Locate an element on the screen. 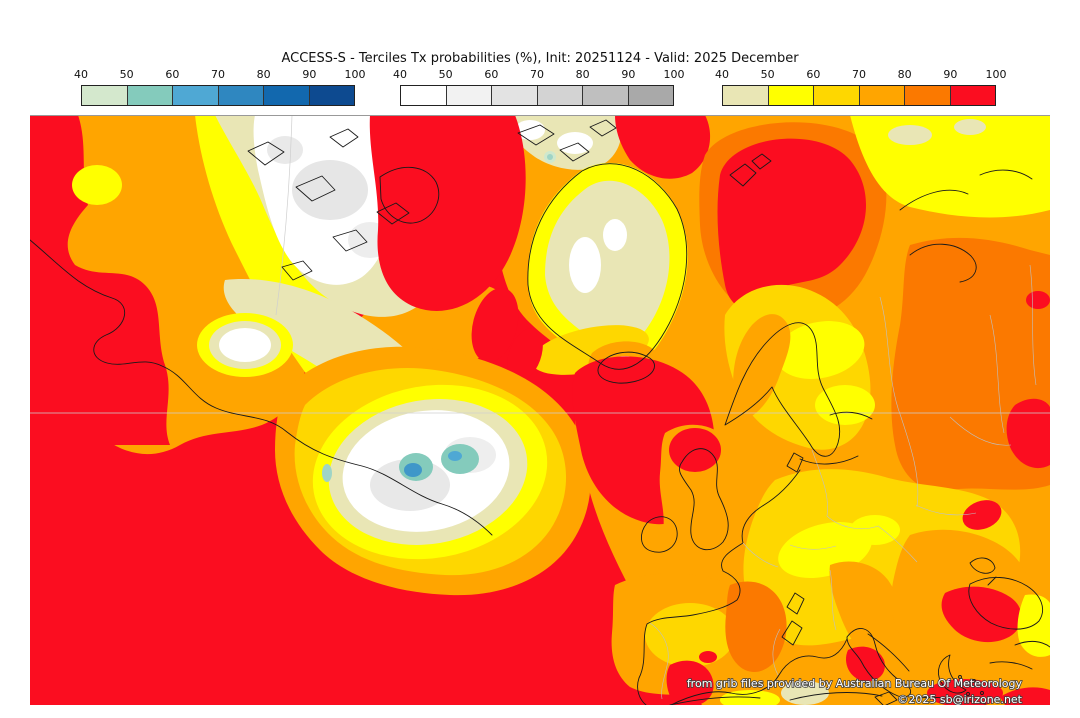  davis-strait-red-blob is located at coordinates (540, 213).